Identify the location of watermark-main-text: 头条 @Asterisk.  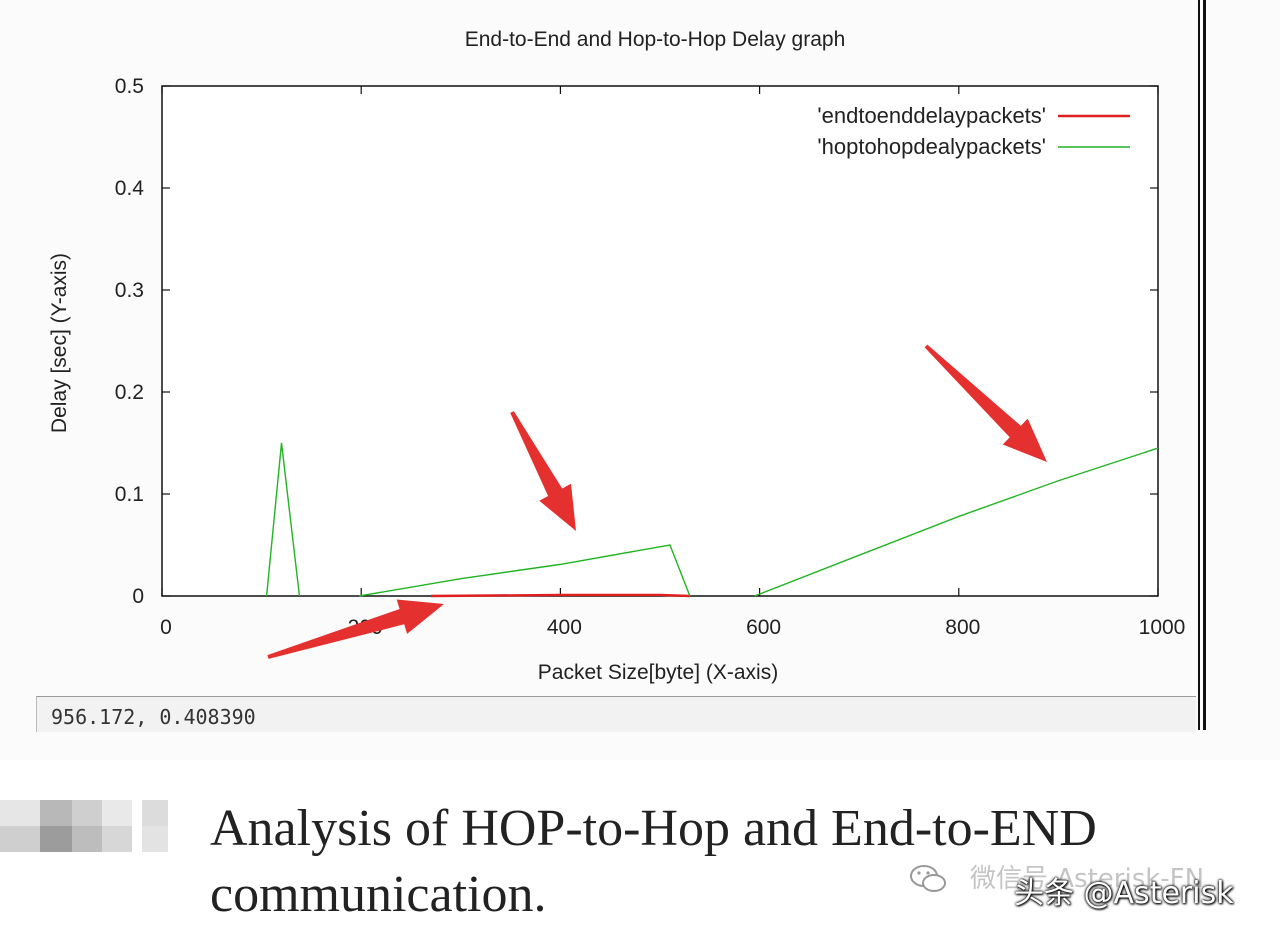
(1124, 893).